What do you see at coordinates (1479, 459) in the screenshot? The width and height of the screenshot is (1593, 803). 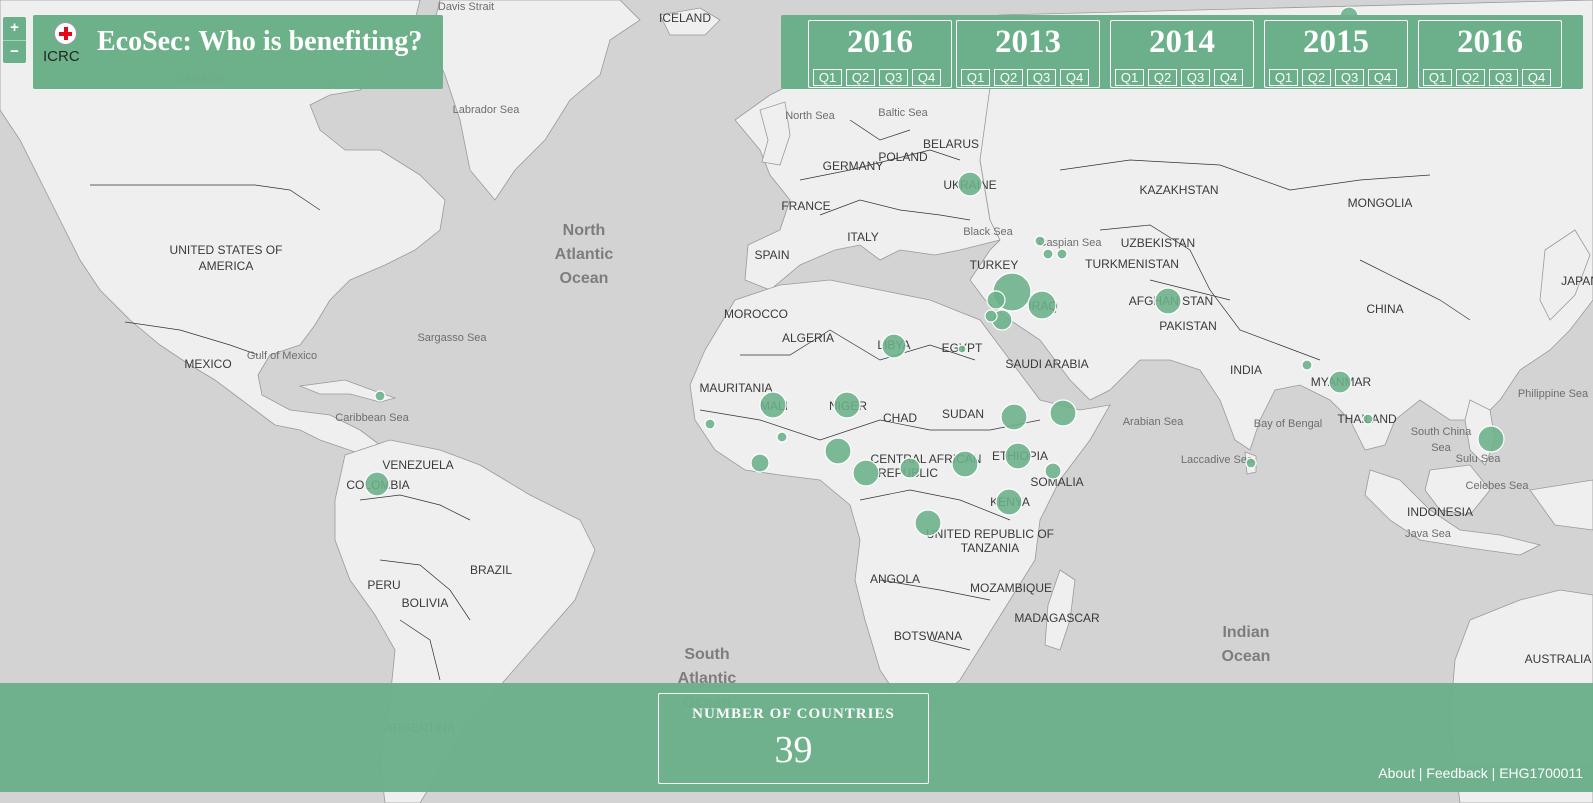 I see `sea-label: Sulu Sea` at bounding box center [1479, 459].